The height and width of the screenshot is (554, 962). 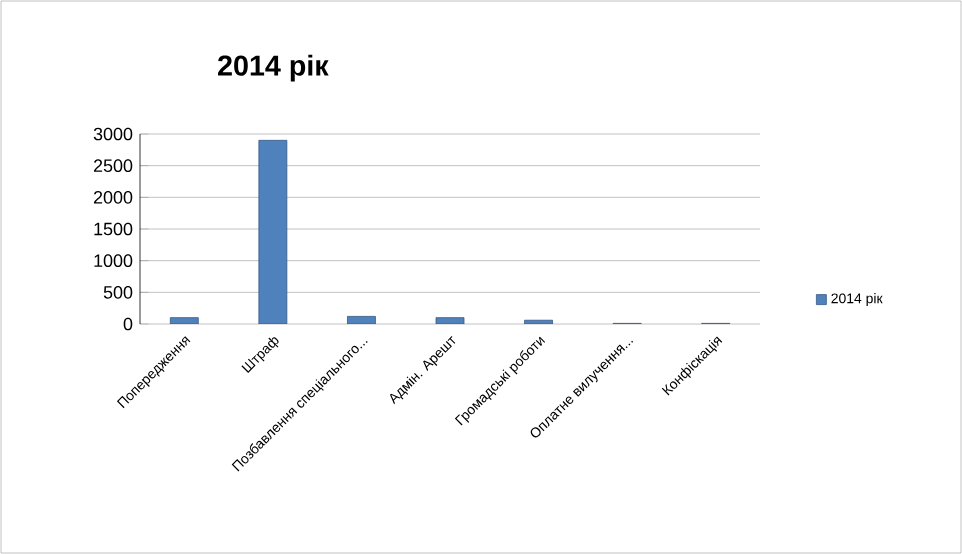 I want to click on y-tick-label: 1500, so click(x=113, y=229).